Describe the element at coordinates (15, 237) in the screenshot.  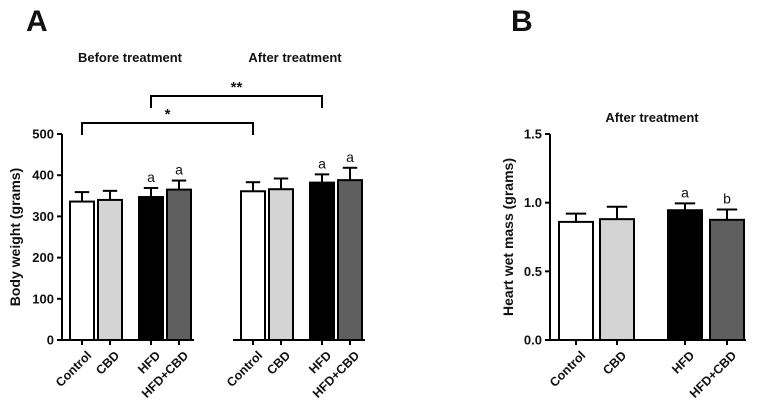
I see `y-axis-title-a: Body weight (grams)` at that location.